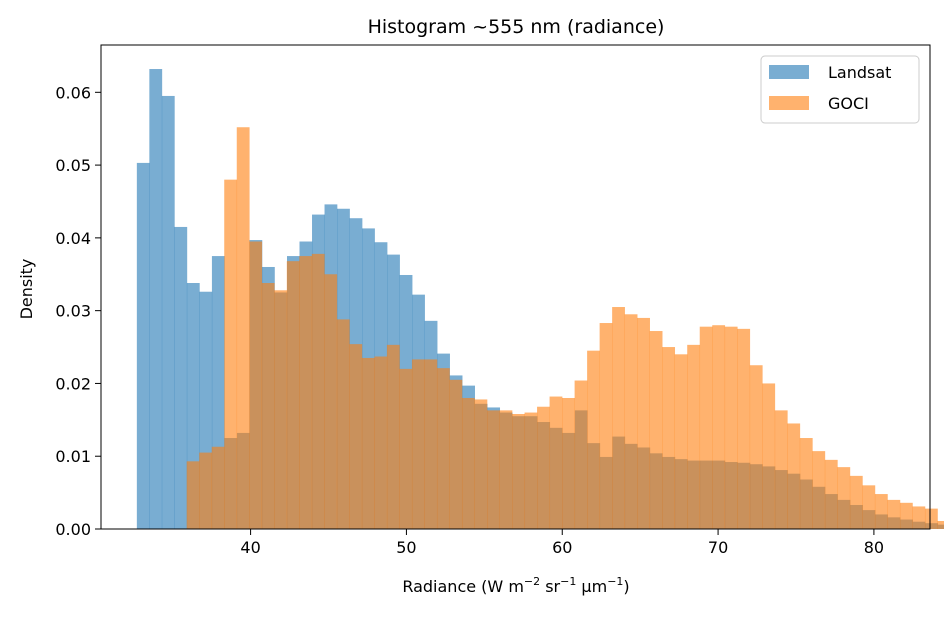 Image resolution: width=944 pixels, height=617 pixels. I want to click on x-tick-label: 80, so click(874, 547).